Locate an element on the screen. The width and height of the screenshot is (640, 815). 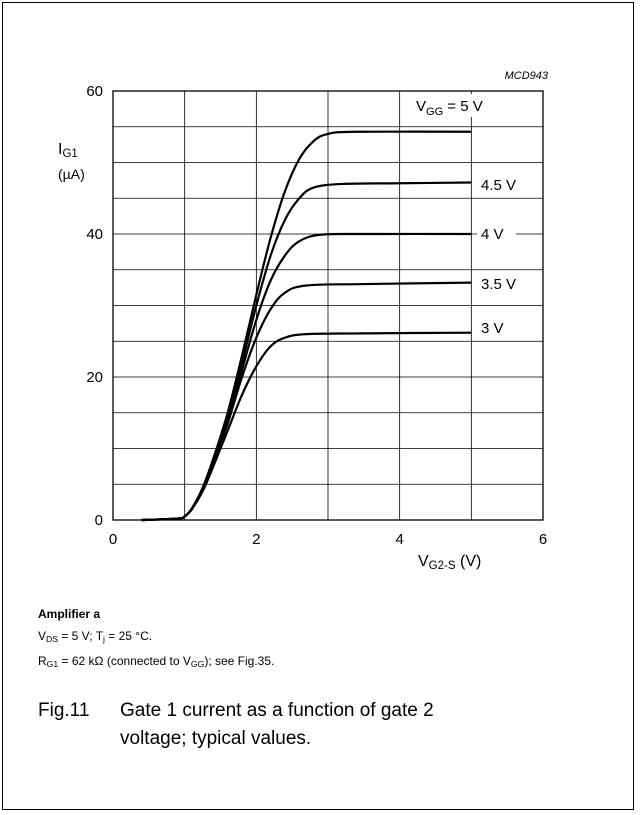
caption-title: Amplifier a is located at coordinates (69, 614).